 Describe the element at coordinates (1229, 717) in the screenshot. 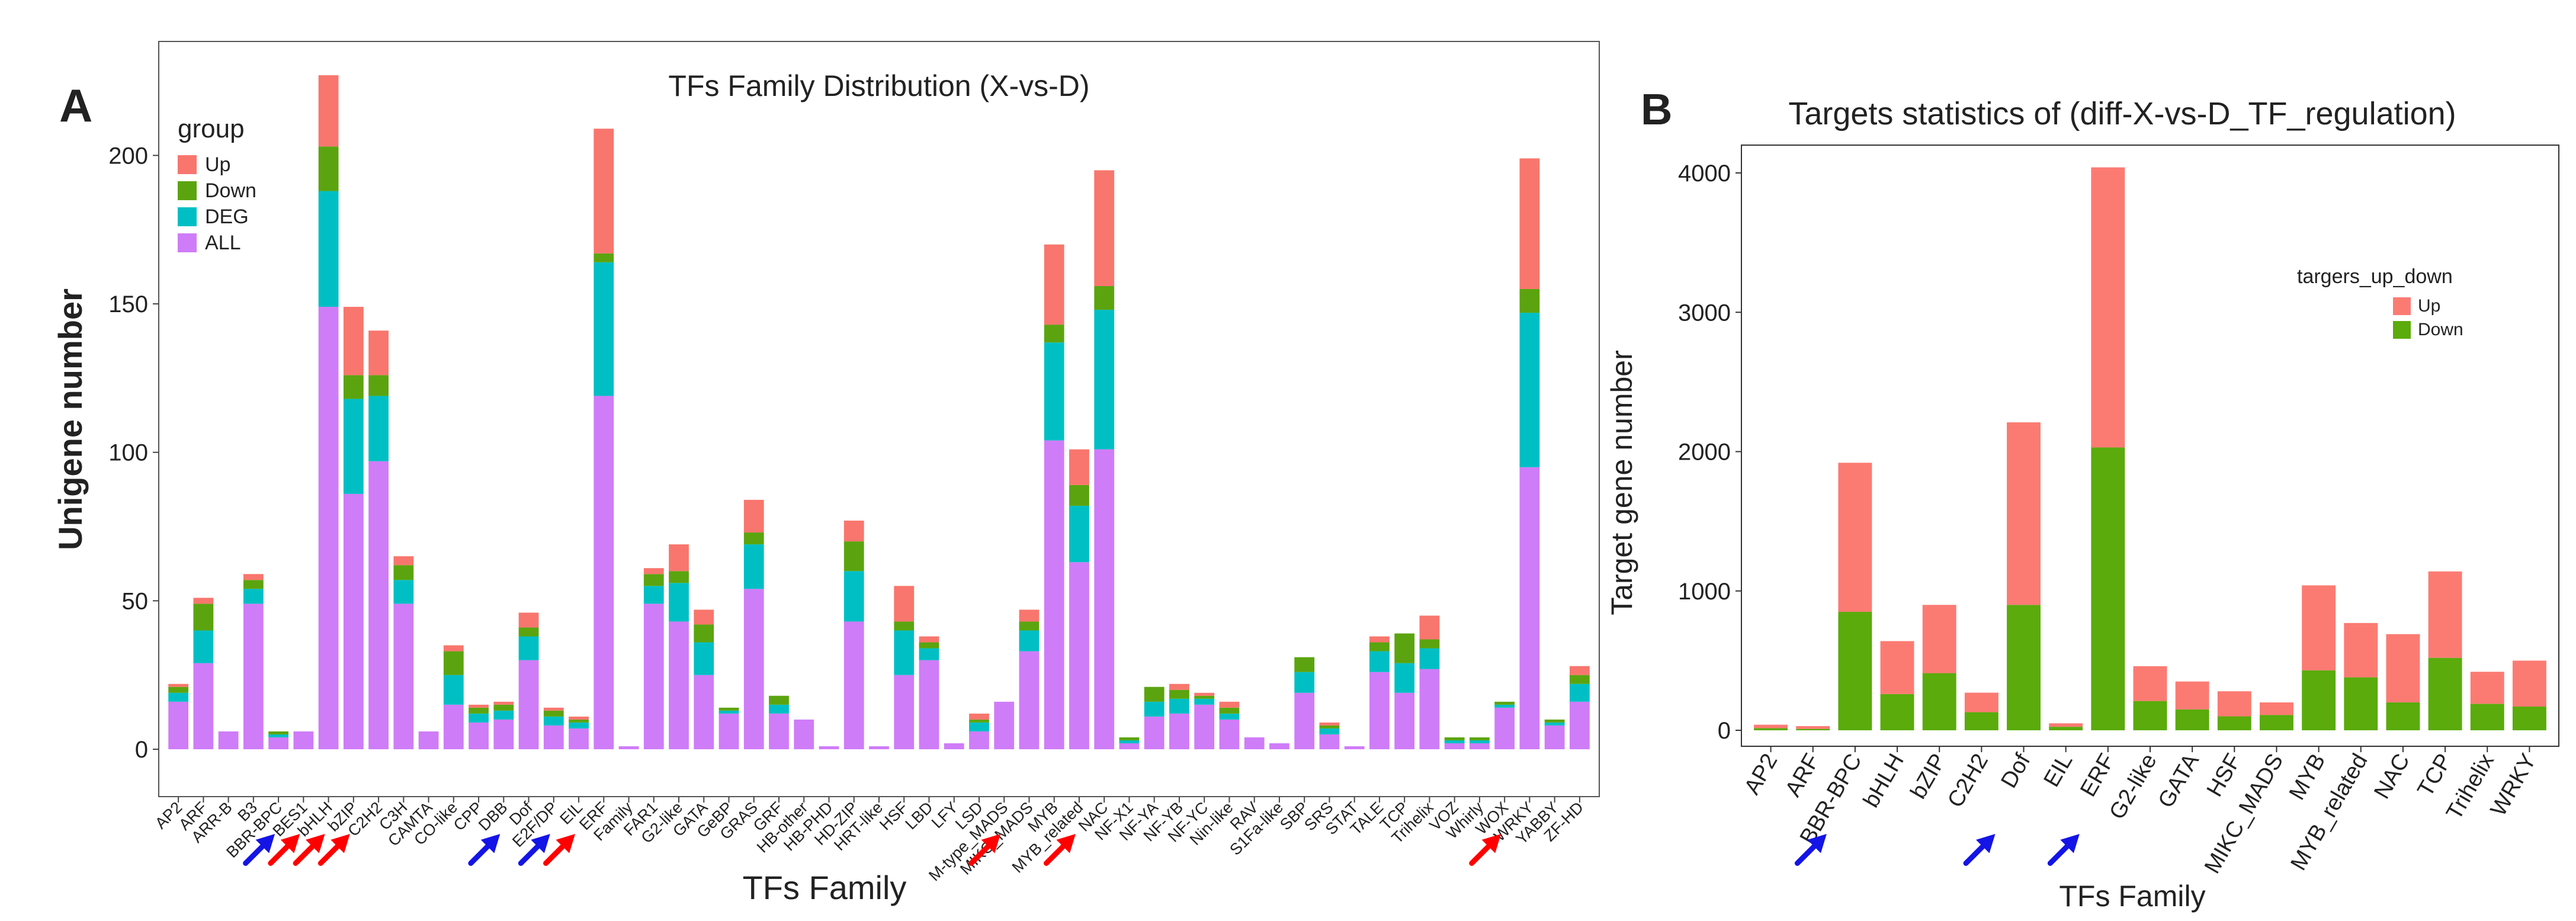

I see `panel-a-bar-deg-nin-like` at that location.